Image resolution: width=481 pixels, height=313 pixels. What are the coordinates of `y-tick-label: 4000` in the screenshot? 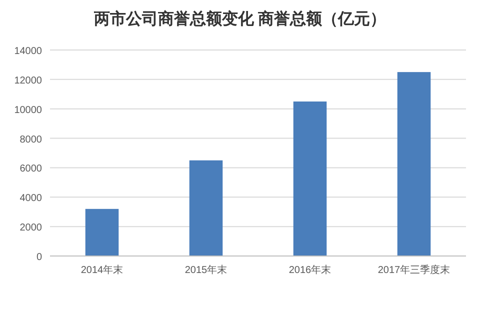 It's located at (31, 198).